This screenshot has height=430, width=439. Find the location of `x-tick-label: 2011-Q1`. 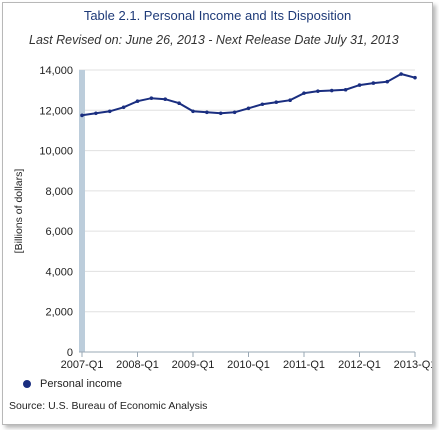

x-tick-label: 2011-Q1 is located at coordinates (304, 365).